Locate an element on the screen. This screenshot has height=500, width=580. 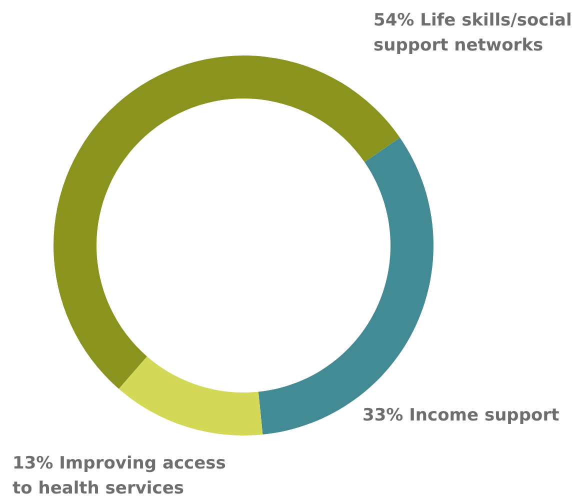
slice-label: 13% Improving access to health services is located at coordinates (119, 476).